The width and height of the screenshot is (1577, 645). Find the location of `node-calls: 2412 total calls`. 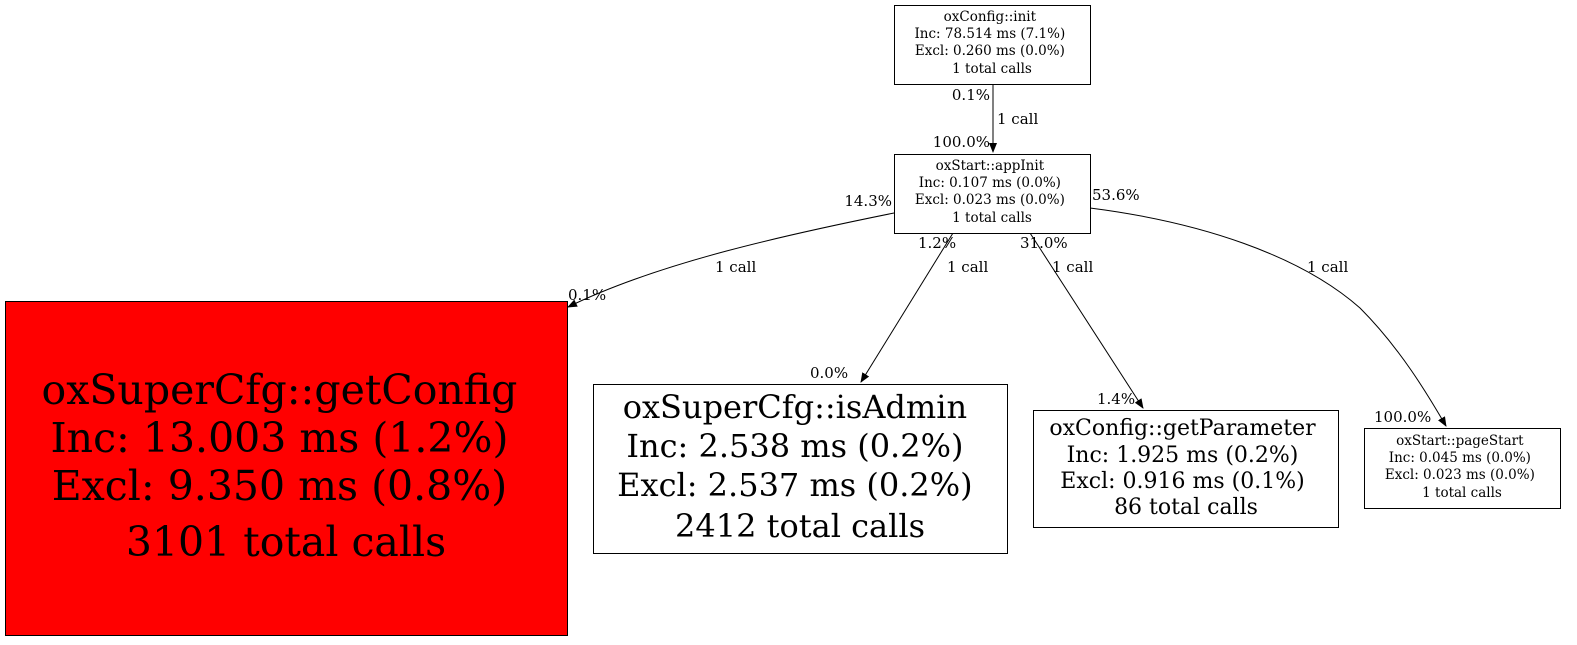

node-calls: 2412 total calls is located at coordinates (800, 526).